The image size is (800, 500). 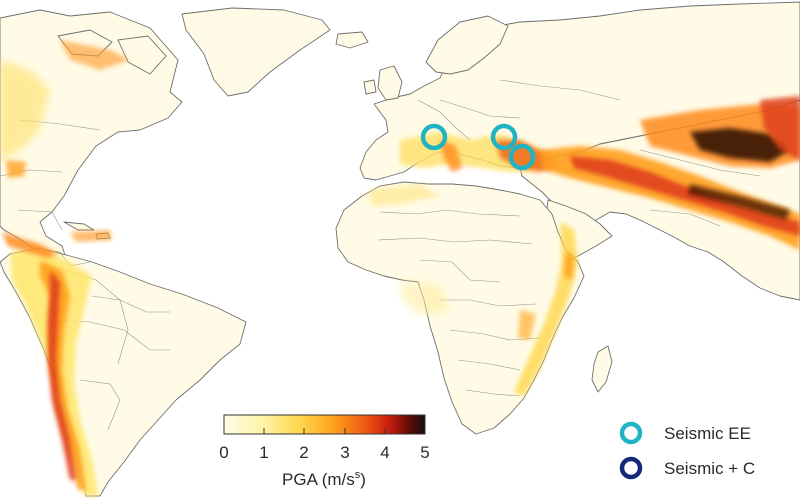 I want to click on colorbar-title-superscript: s, so click(x=358, y=475).